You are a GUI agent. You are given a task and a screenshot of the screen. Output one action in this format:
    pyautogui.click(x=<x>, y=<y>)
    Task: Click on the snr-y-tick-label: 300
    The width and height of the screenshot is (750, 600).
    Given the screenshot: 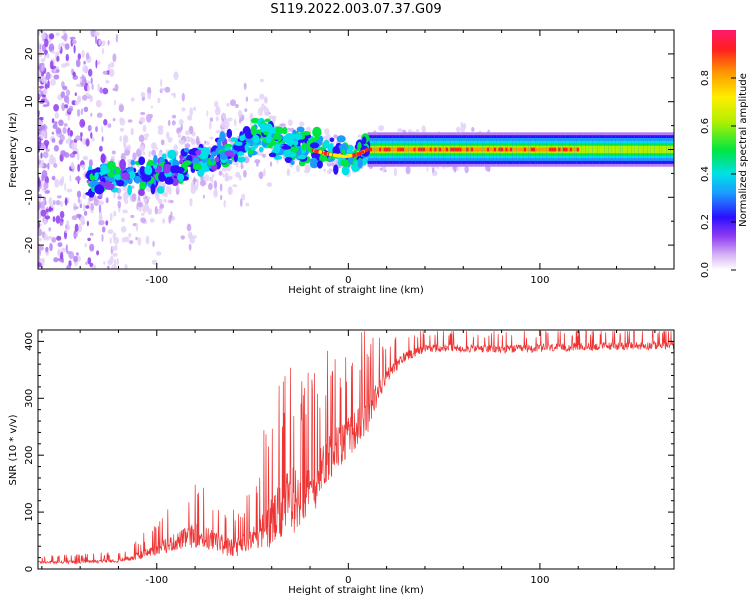 What is the action you would take?
    pyautogui.click(x=29, y=398)
    